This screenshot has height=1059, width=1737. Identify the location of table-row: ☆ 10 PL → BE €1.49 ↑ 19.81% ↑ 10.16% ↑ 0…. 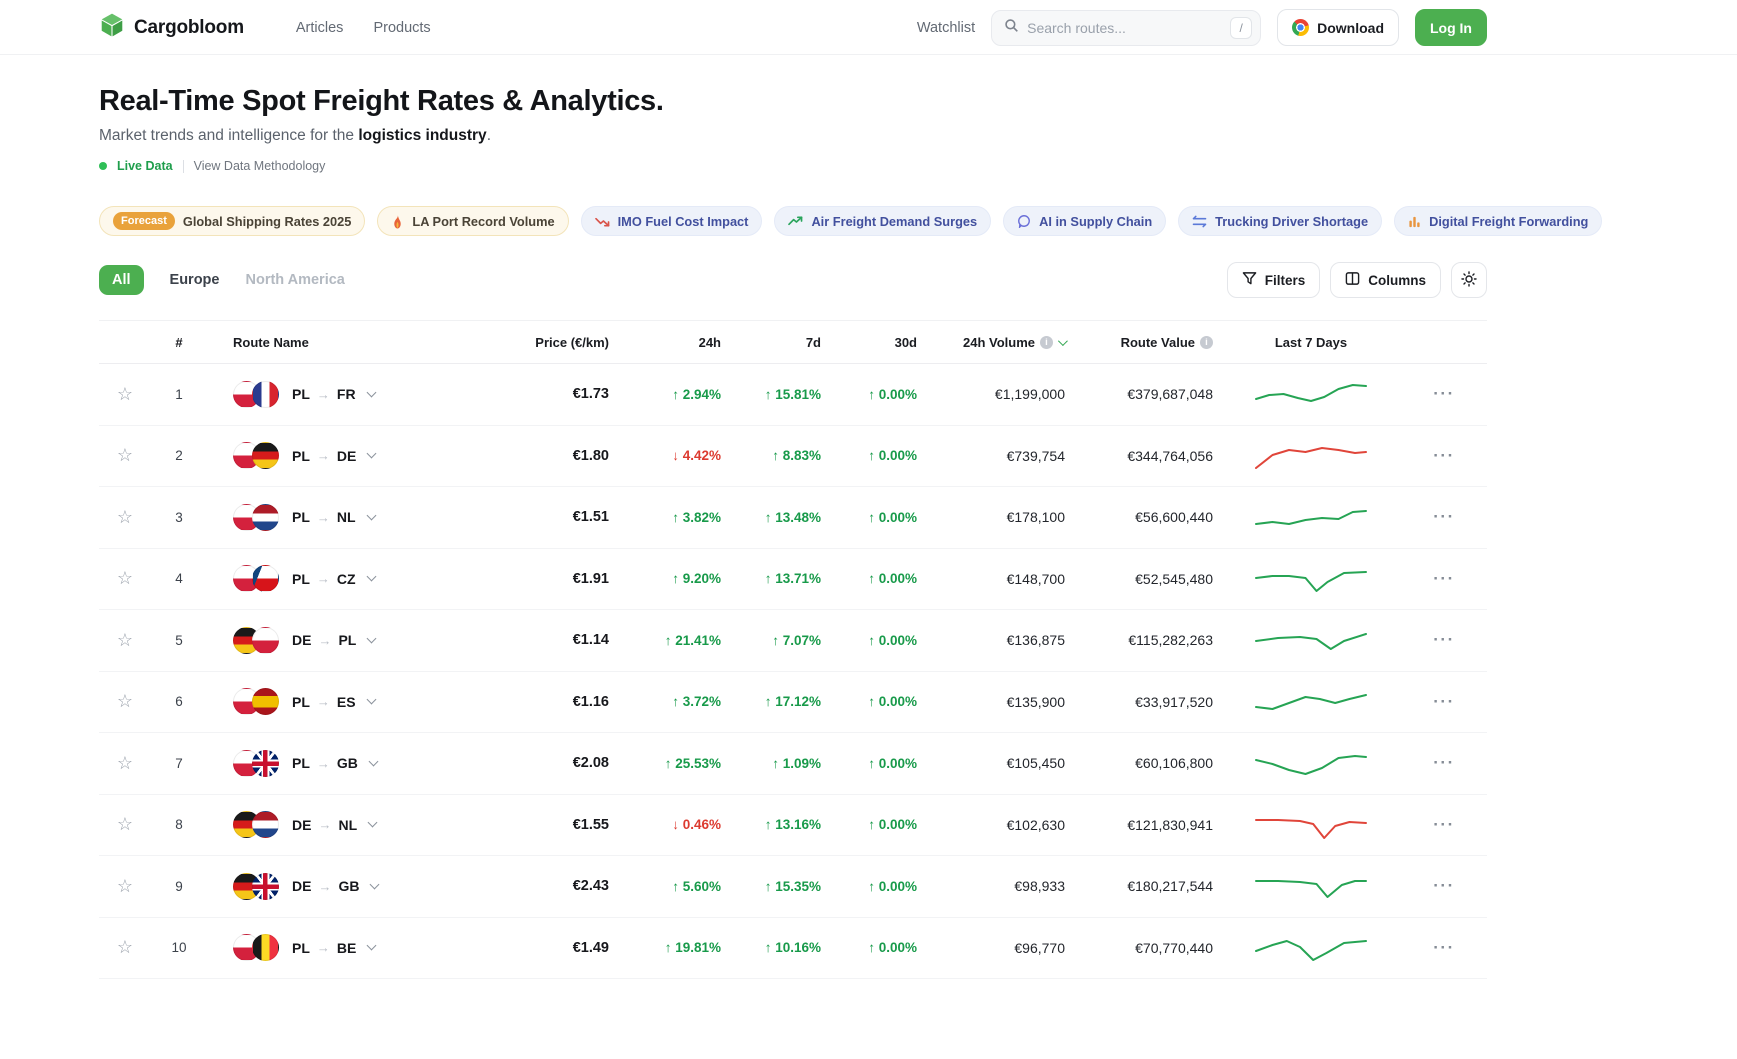
(793, 948).